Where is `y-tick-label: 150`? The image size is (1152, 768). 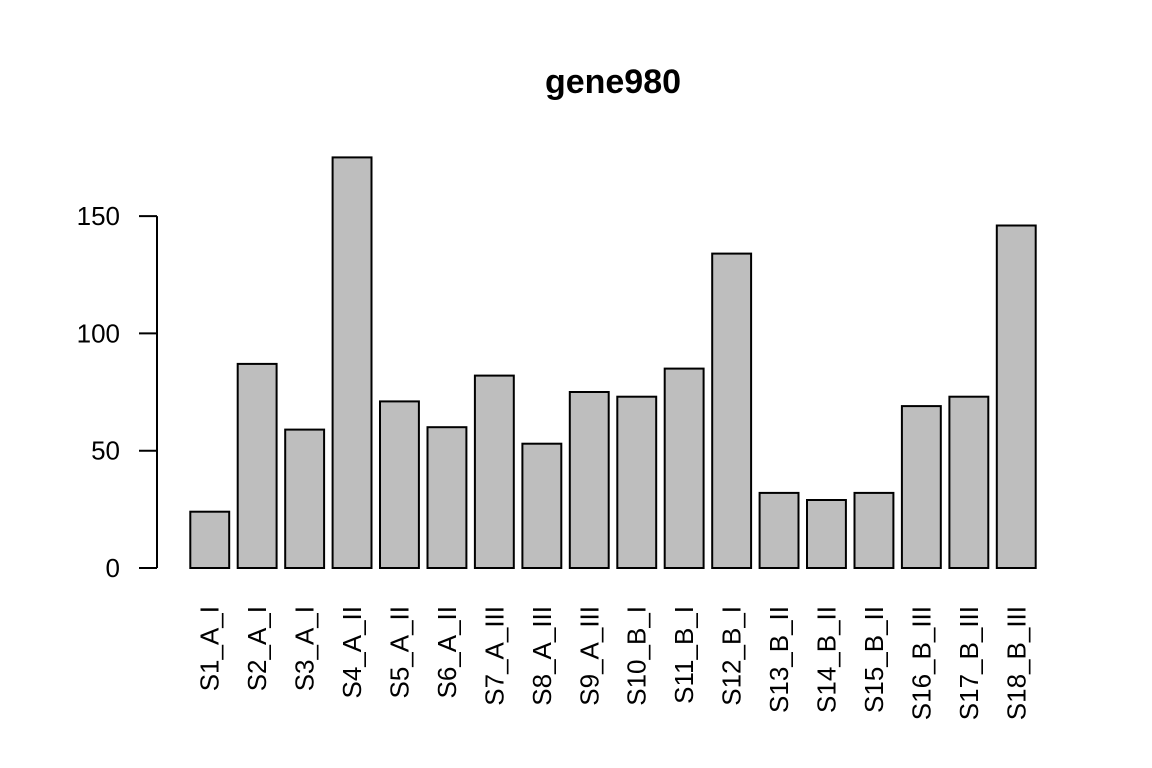 y-tick-label: 150 is located at coordinates (98, 216).